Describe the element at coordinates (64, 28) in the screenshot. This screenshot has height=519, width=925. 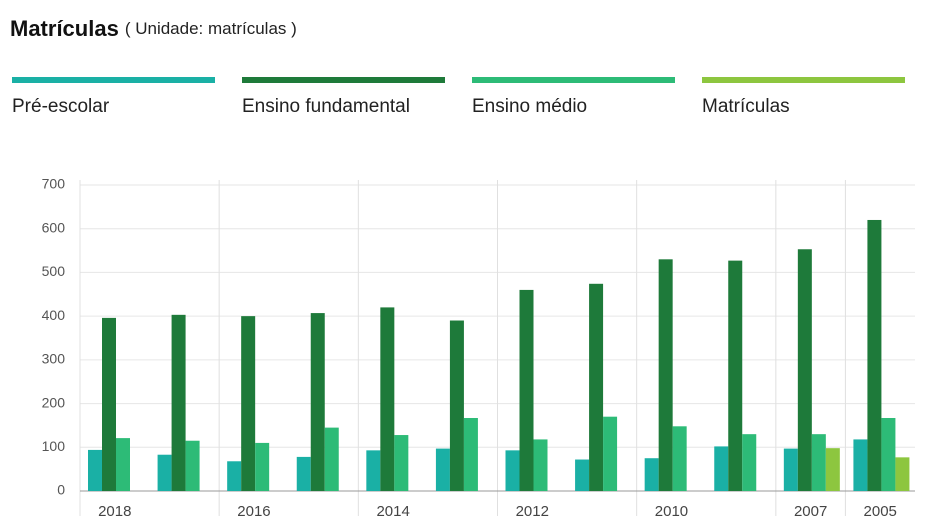
I see `chart-title: Matrículas` at that location.